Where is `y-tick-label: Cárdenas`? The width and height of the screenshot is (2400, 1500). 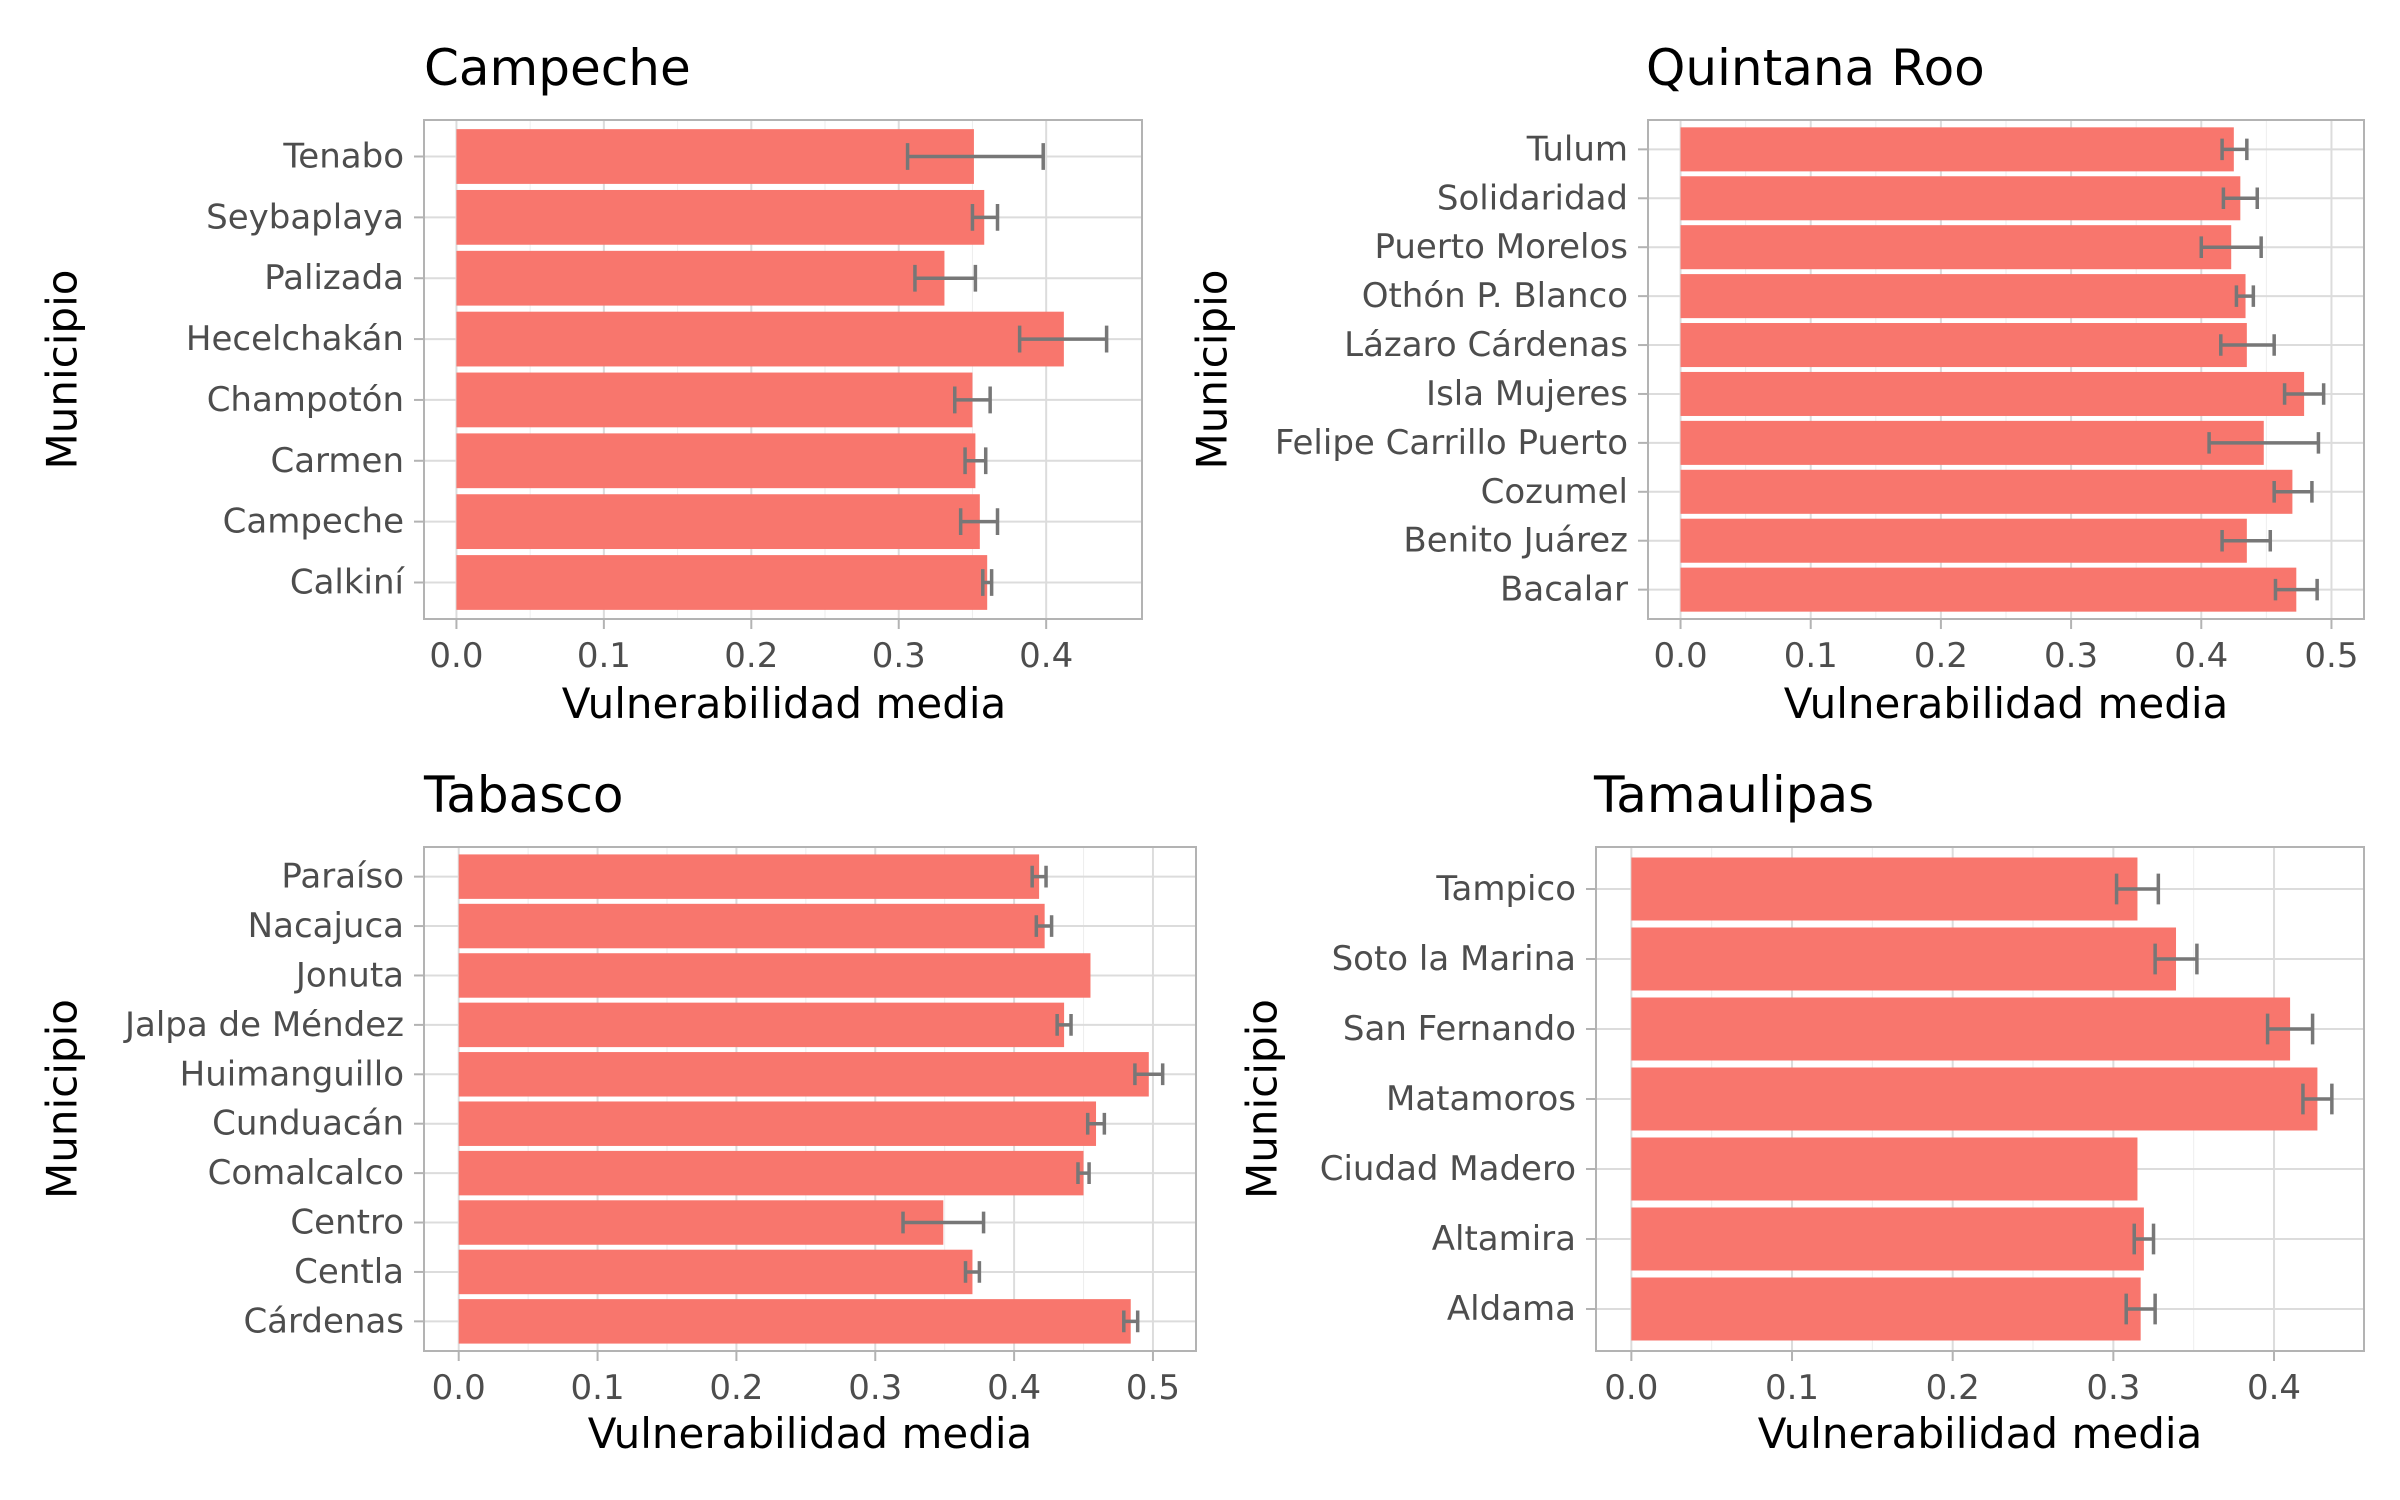 y-tick-label: Cárdenas is located at coordinates (323, 1321).